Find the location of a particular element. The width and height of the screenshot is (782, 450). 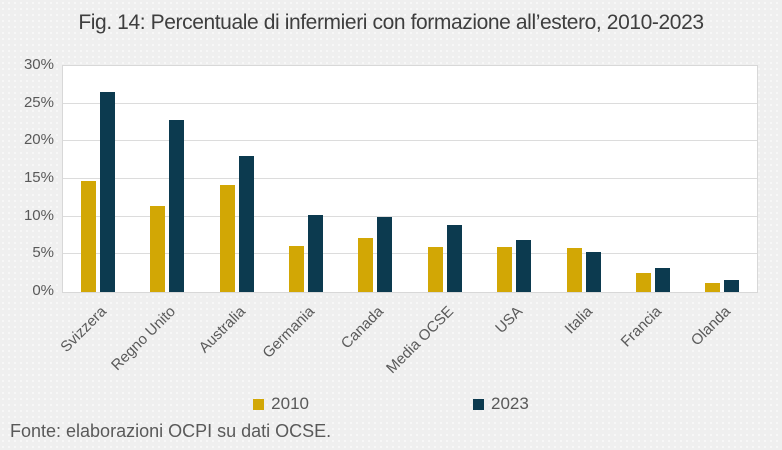

bar-2010-olanda is located at coordinates (713, 287).